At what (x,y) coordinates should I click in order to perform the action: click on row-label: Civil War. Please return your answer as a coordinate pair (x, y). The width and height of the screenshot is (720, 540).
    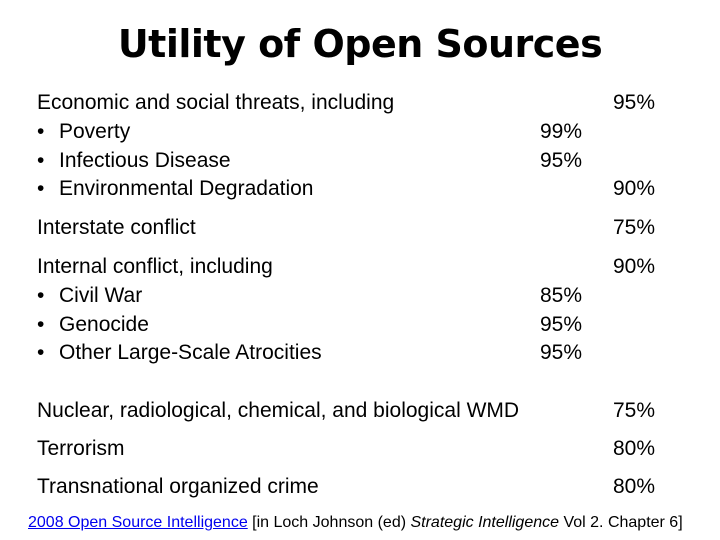
    Looking at the image, I should click on (101, 295).